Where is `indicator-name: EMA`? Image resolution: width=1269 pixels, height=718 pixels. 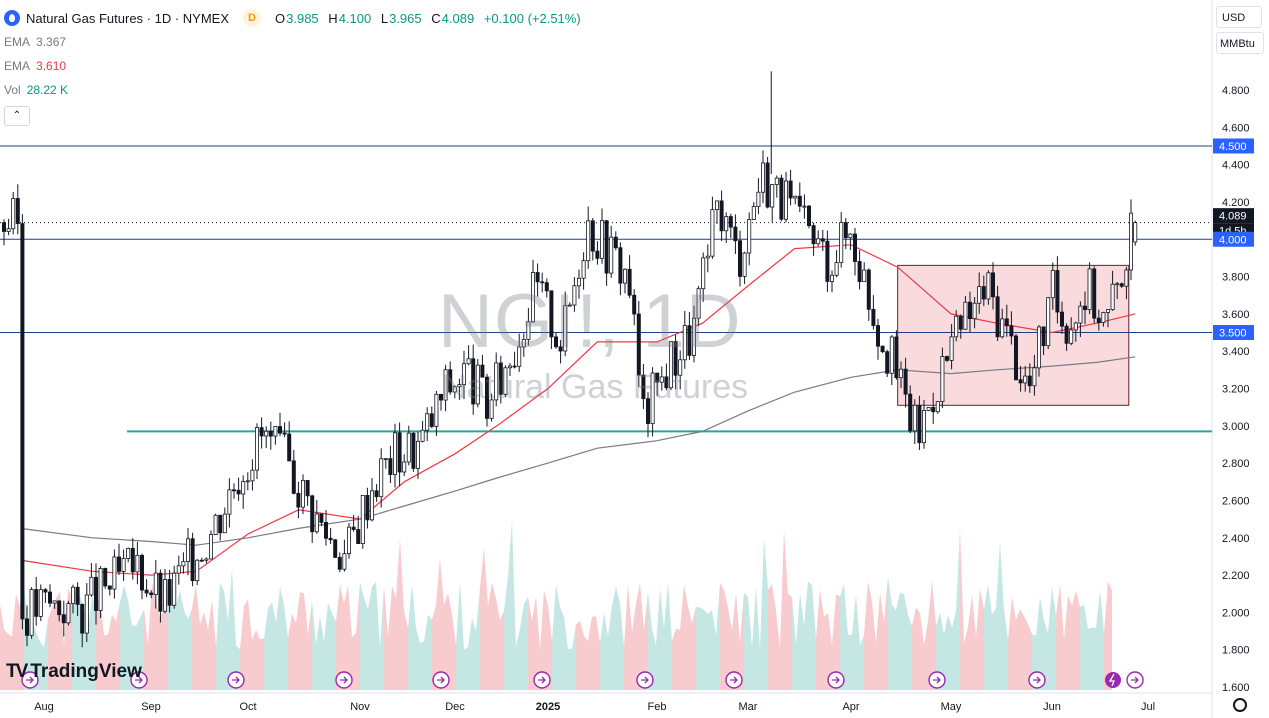 indicator-name: EMA is located at coordinates (17, 42).